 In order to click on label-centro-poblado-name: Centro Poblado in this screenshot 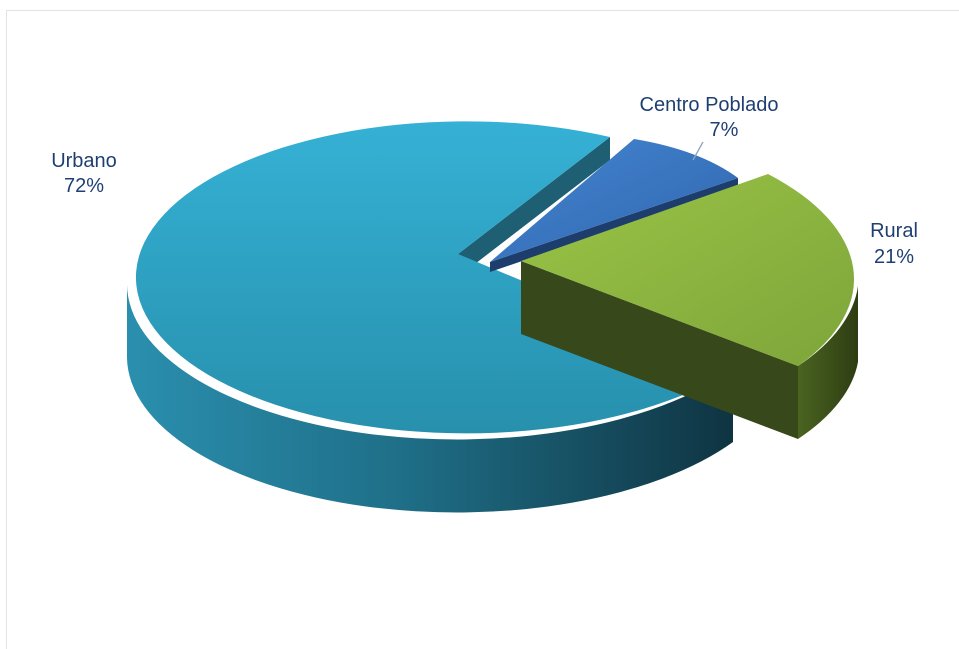, I will do `click(709, 105)`.